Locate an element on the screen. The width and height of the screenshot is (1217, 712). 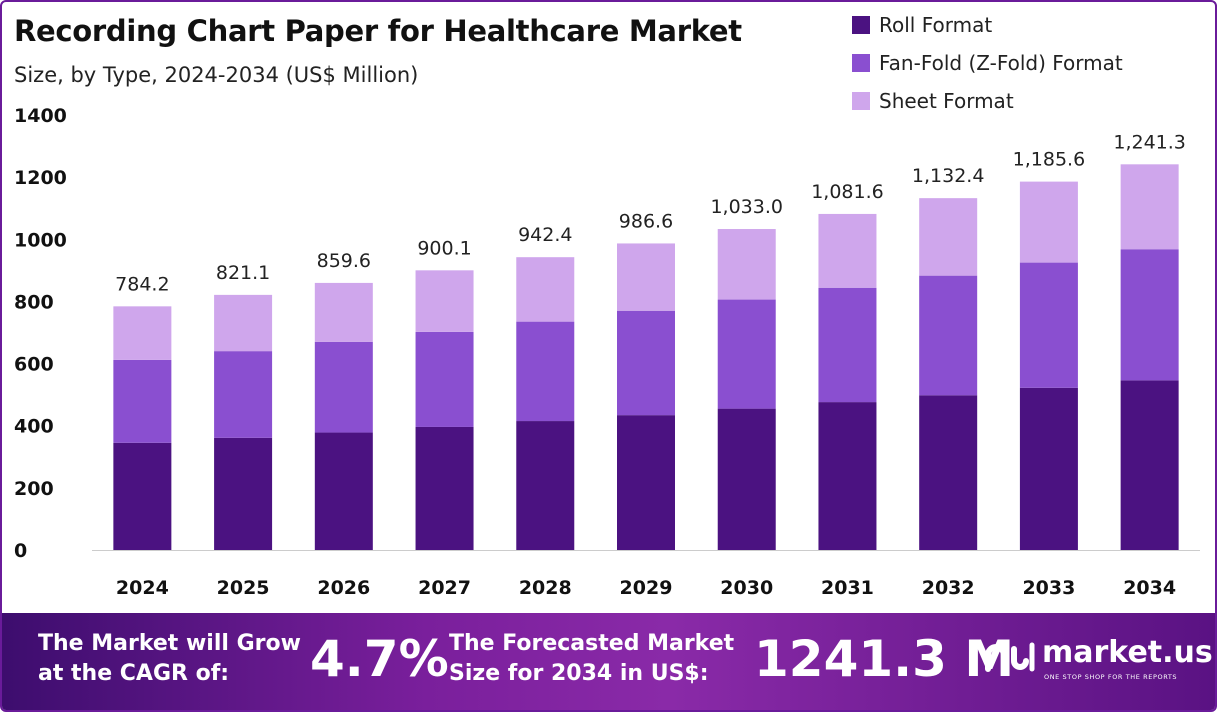
legend-label-roll-format: Roll Format is located at coordinates (936, 25).